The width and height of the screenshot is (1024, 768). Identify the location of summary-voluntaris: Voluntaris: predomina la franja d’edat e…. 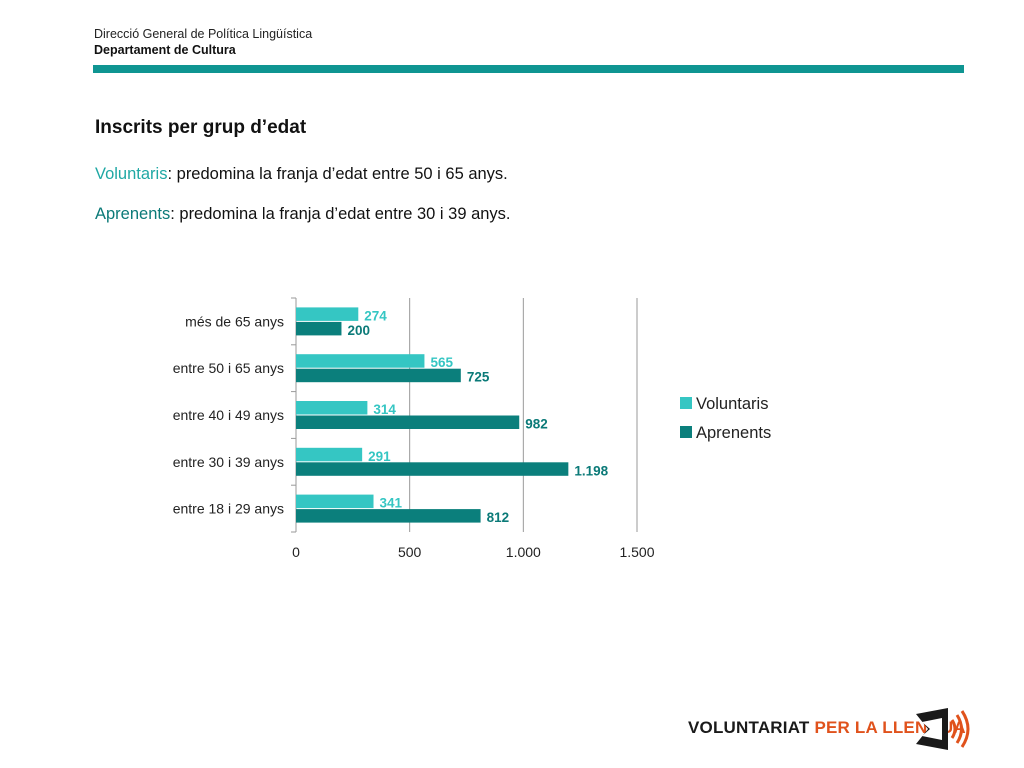
(301, 174).